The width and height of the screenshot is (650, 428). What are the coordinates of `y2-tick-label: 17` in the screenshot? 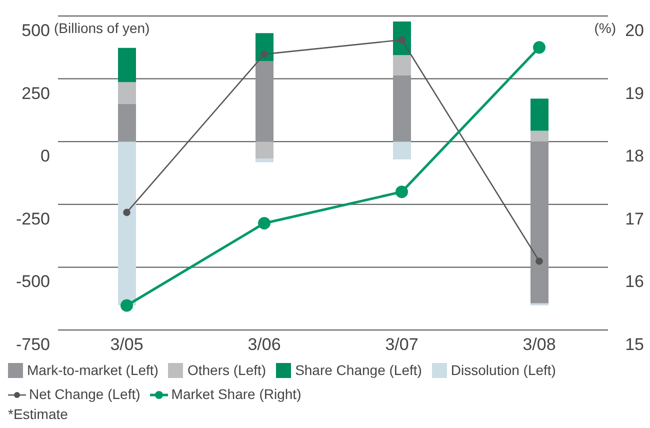 It's located at (634, 218).